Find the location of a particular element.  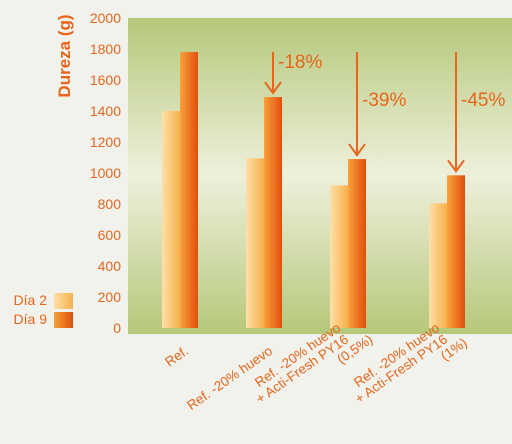

y-tick-label: 1000 is located at coordinates (105, 173).